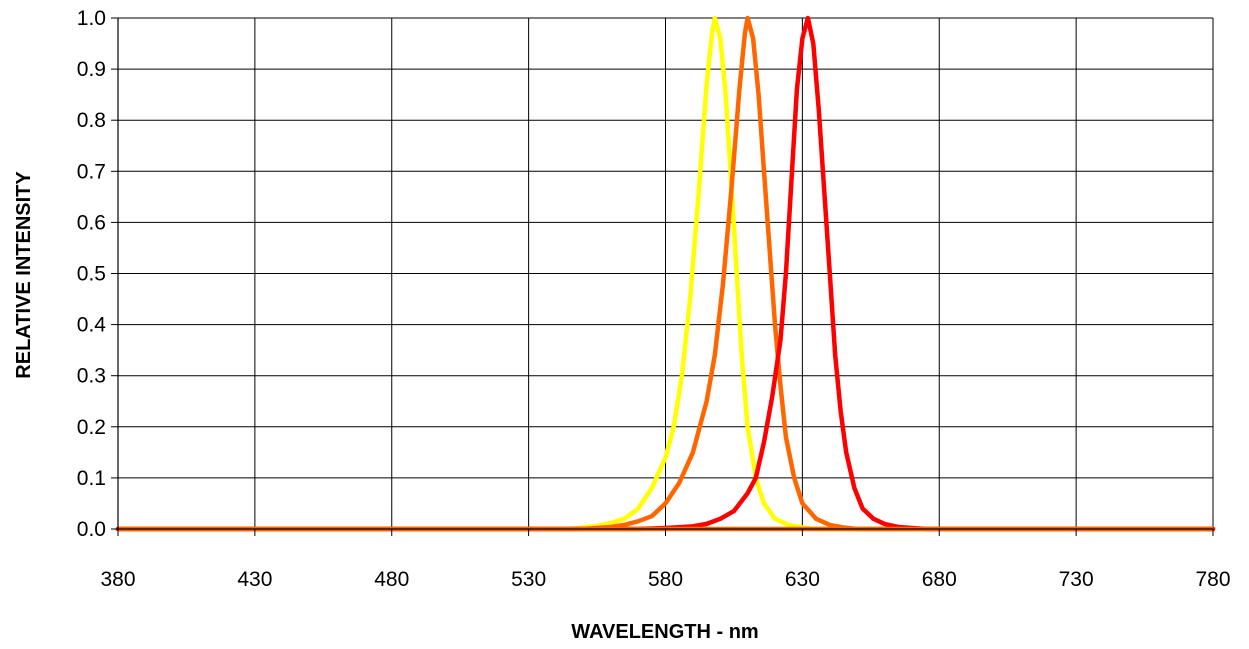  I want to click on x-tick-label: 580, so click(665, 579).